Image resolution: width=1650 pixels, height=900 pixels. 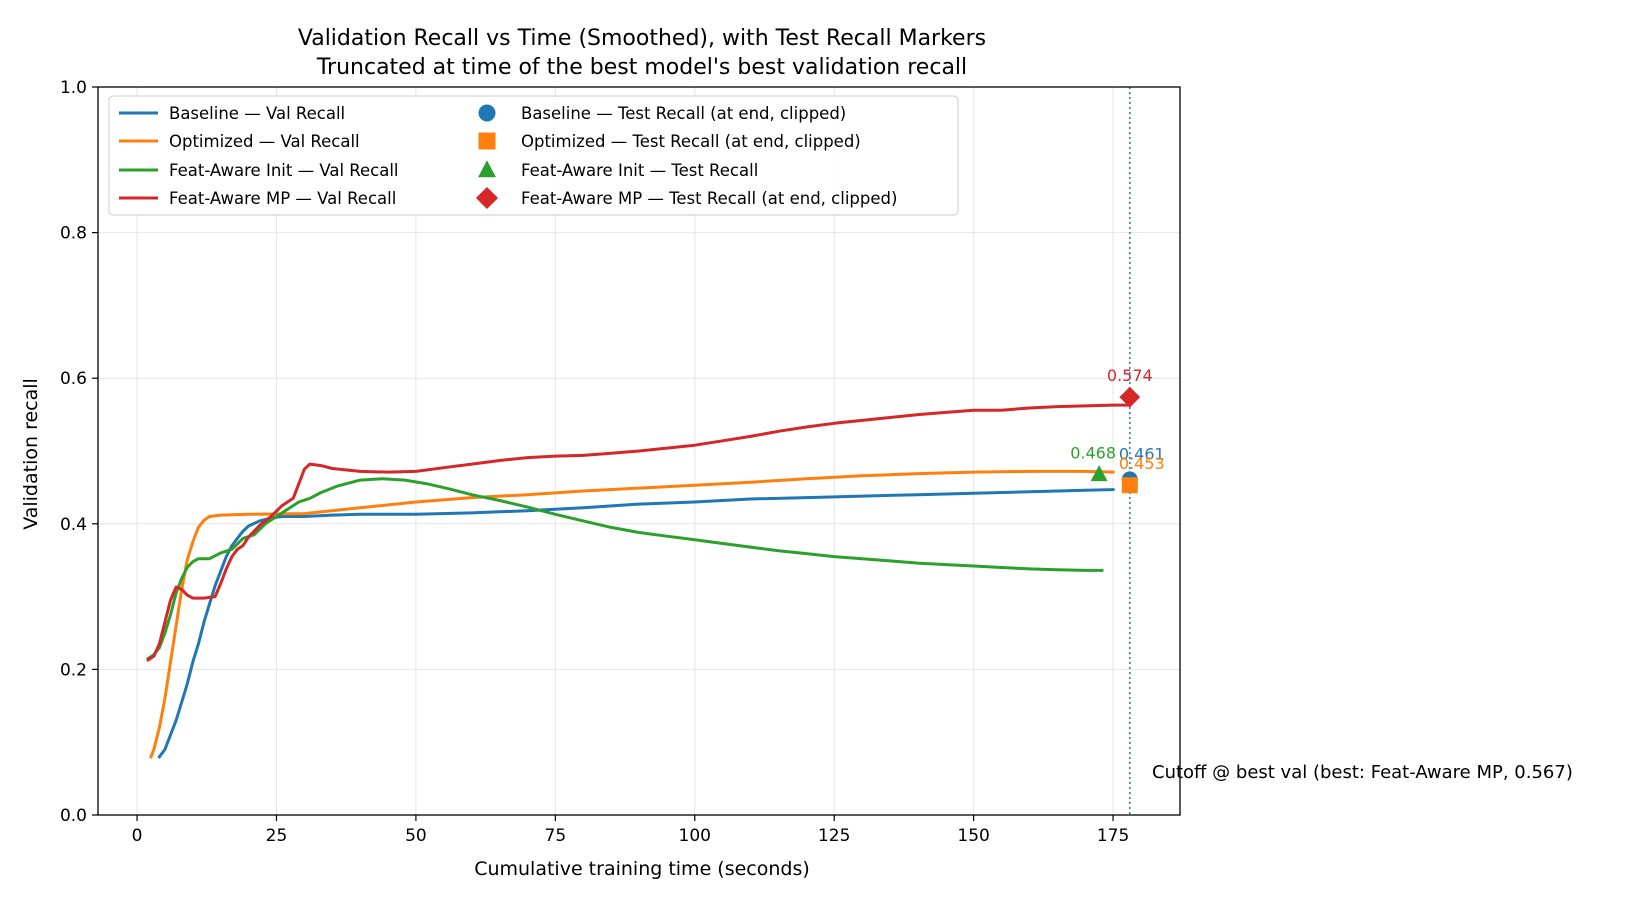 What do you see at coordinates (73, 379) in the screenshot?
I see `y-tick-label: 0.6` at bounding box center [73, 379].